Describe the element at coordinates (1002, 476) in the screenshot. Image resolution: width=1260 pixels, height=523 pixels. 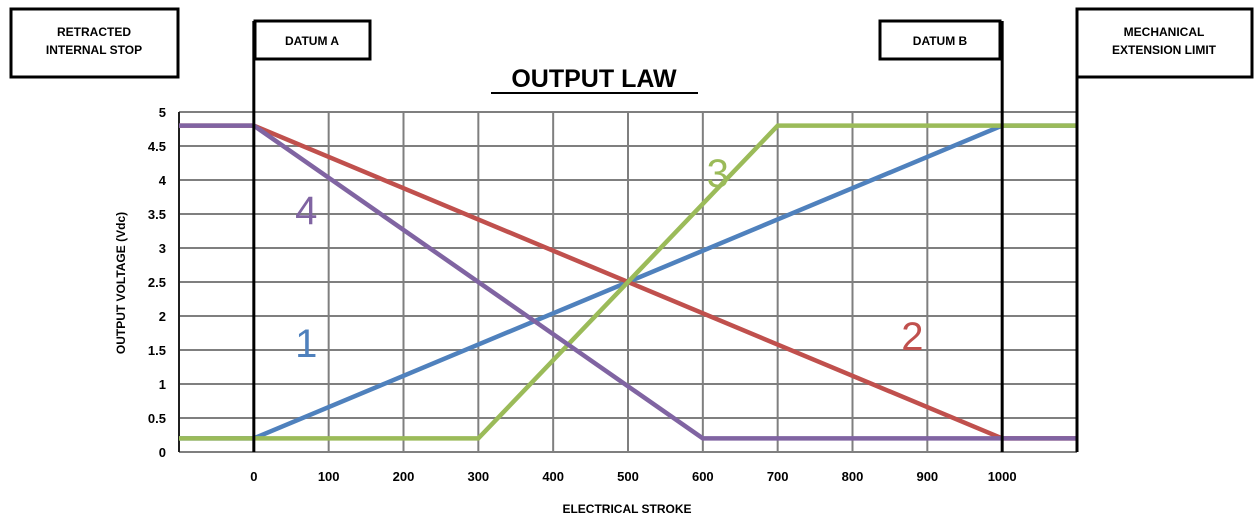
I see `x-tick-label: 1000` at that location.